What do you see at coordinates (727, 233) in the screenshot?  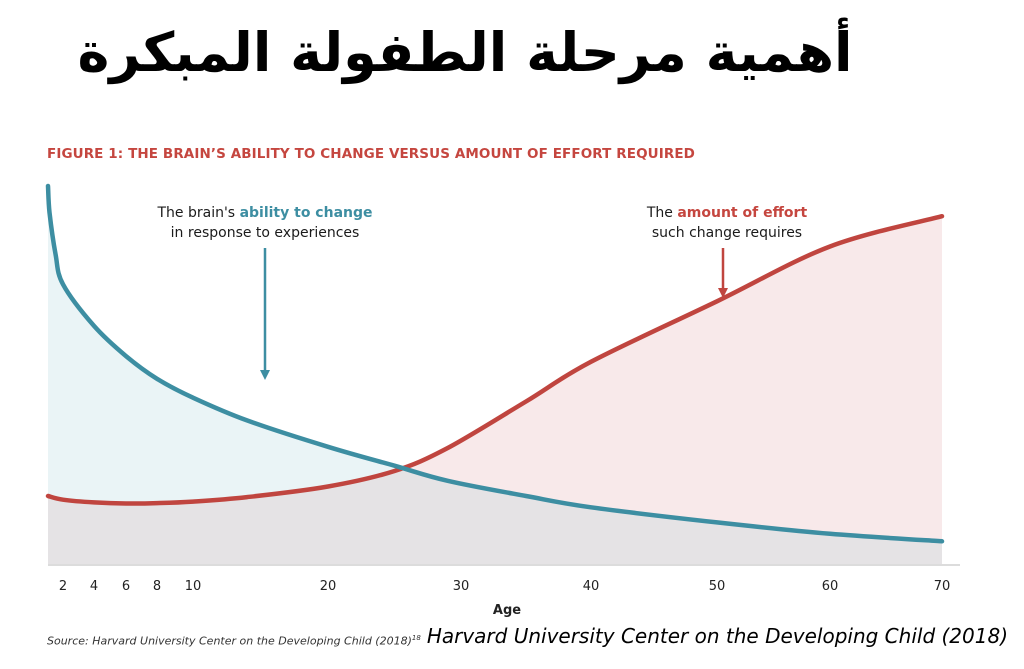 I see `effort-annotation-line2: such change requires` at bounding box center [727, 233].